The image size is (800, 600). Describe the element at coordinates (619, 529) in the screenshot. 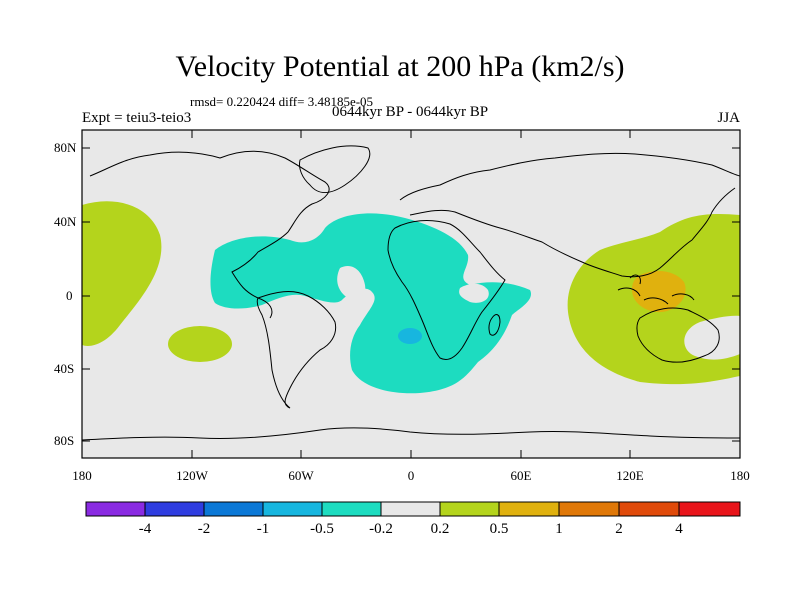

I see `colorbar-label: 2` at that location.